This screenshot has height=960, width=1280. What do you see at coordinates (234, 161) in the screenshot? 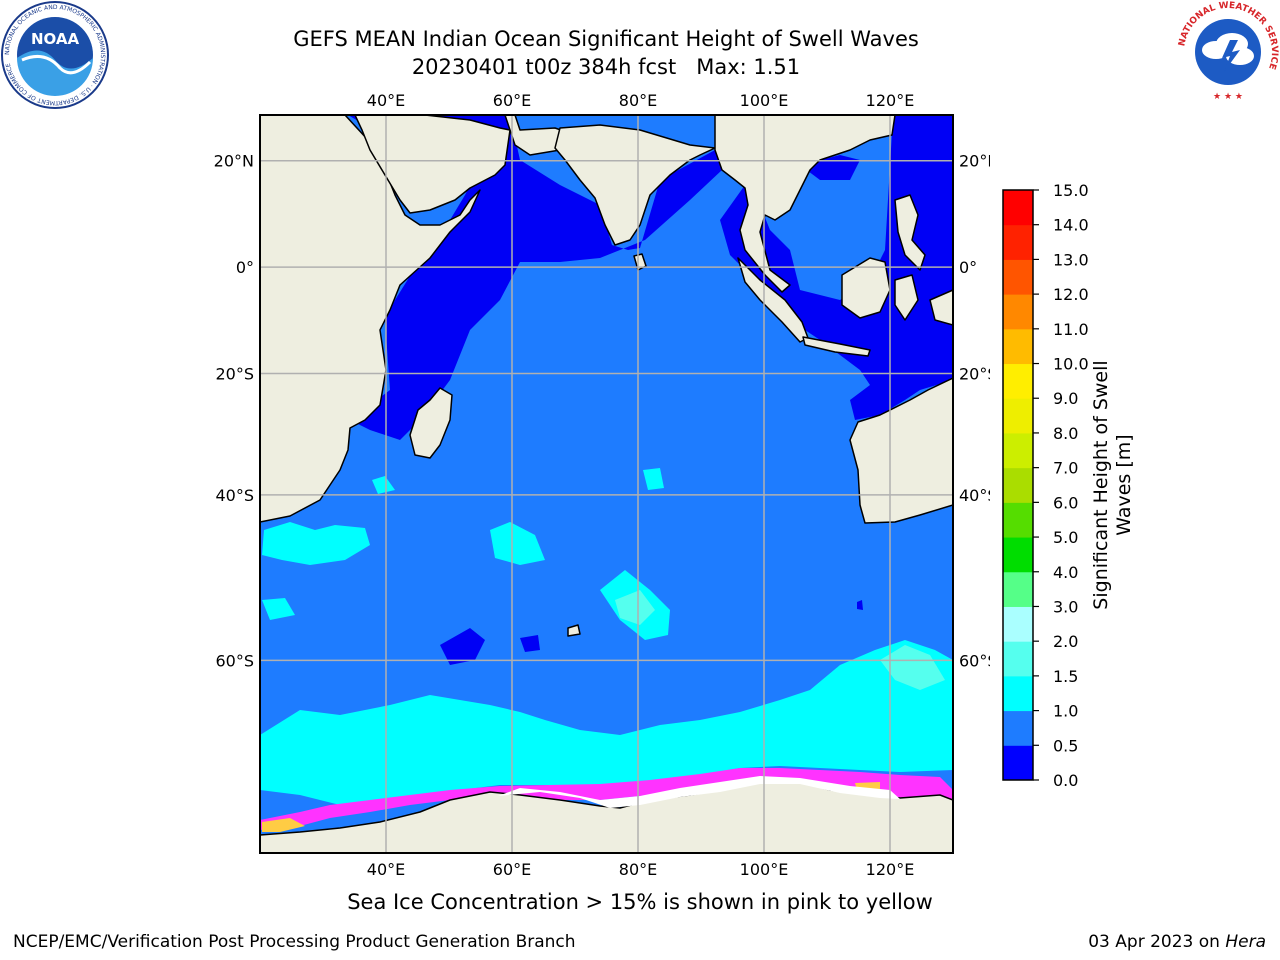
I see `lat-tick-label-left: 20°N` at bounding box center [234, 161].